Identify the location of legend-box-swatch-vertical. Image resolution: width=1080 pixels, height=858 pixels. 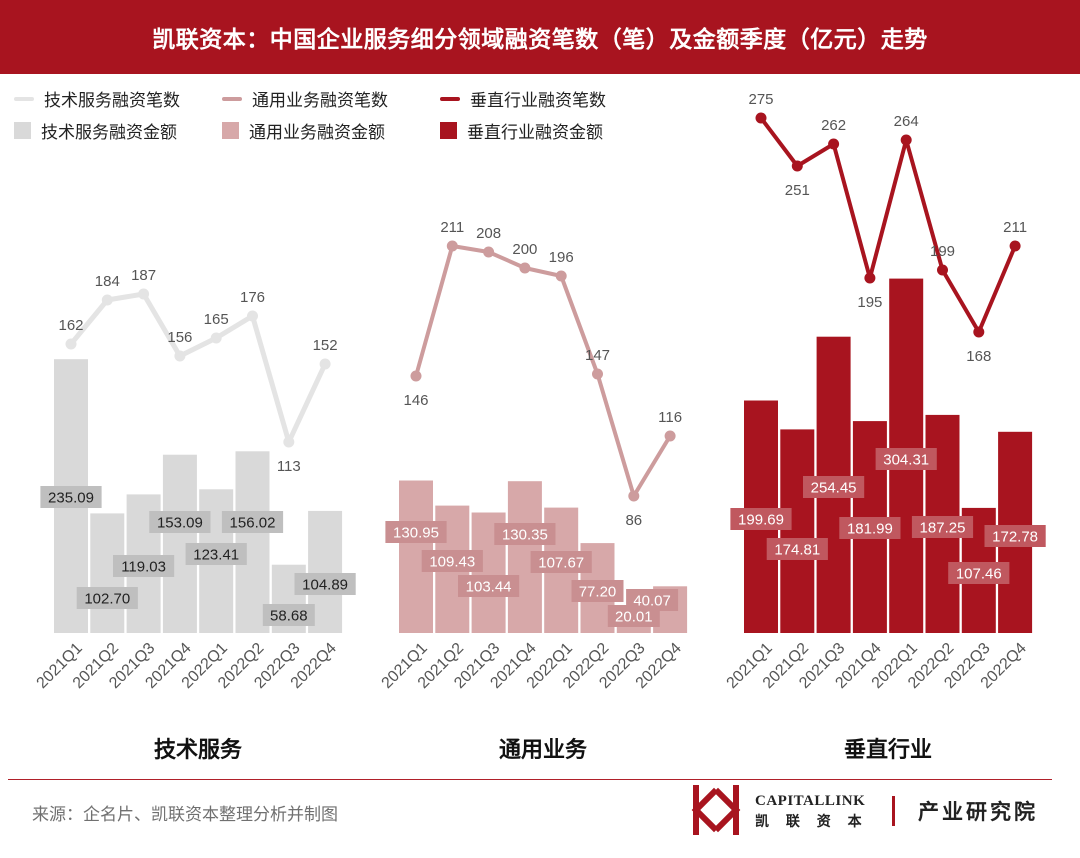
(448, 130).